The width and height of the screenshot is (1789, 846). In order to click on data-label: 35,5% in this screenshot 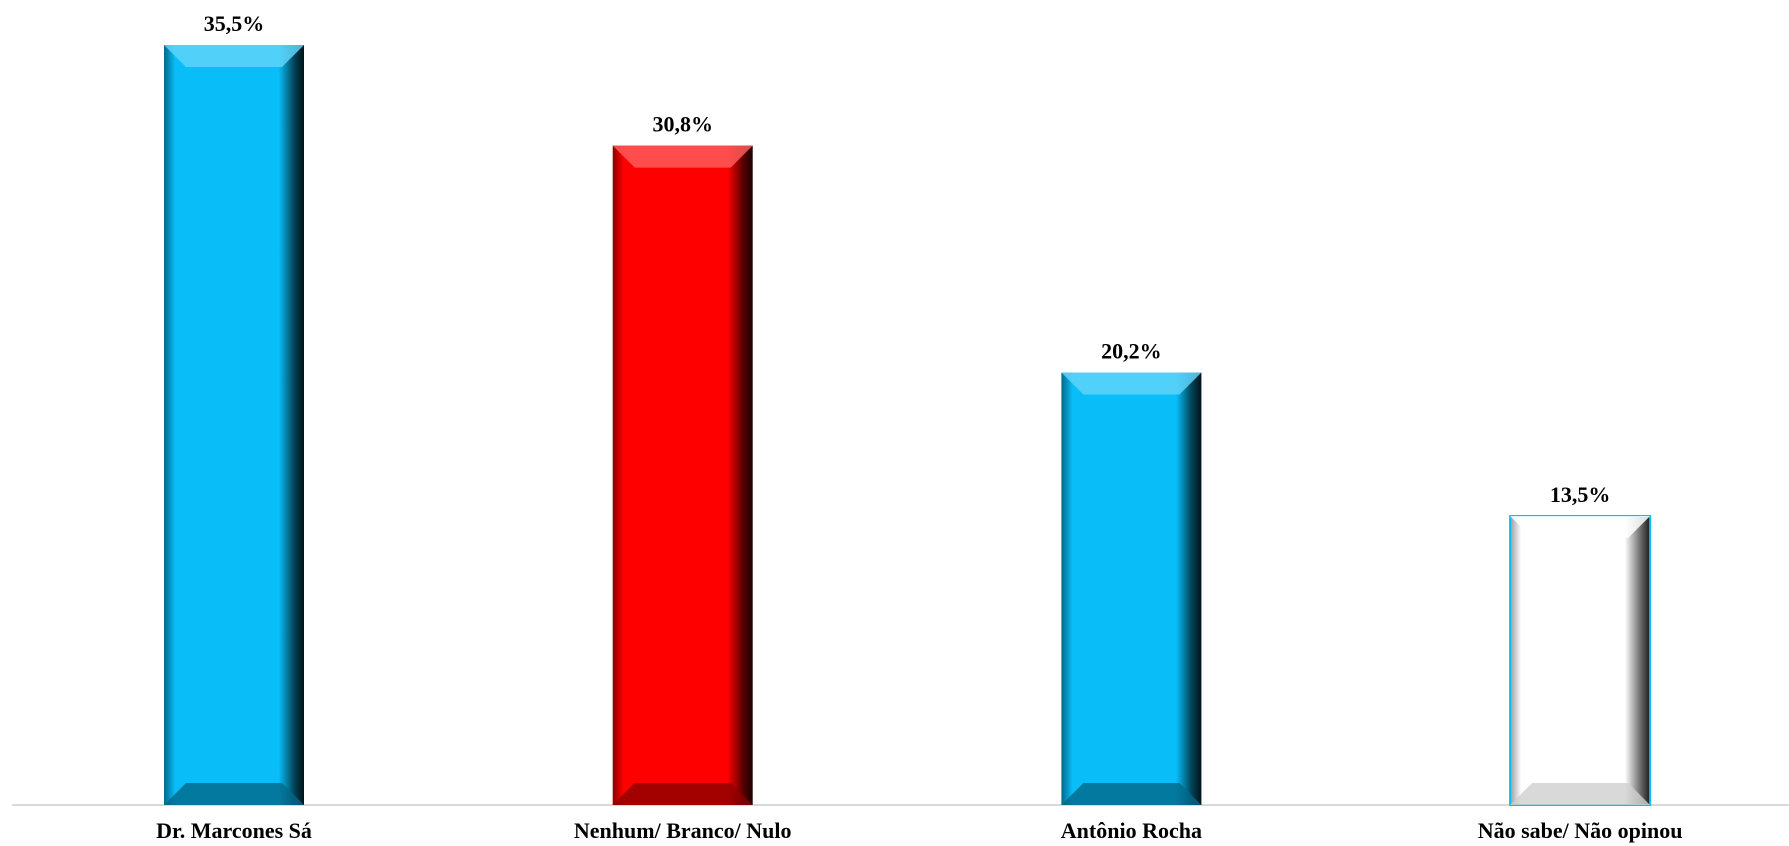, I will do `click(234, 23)`.